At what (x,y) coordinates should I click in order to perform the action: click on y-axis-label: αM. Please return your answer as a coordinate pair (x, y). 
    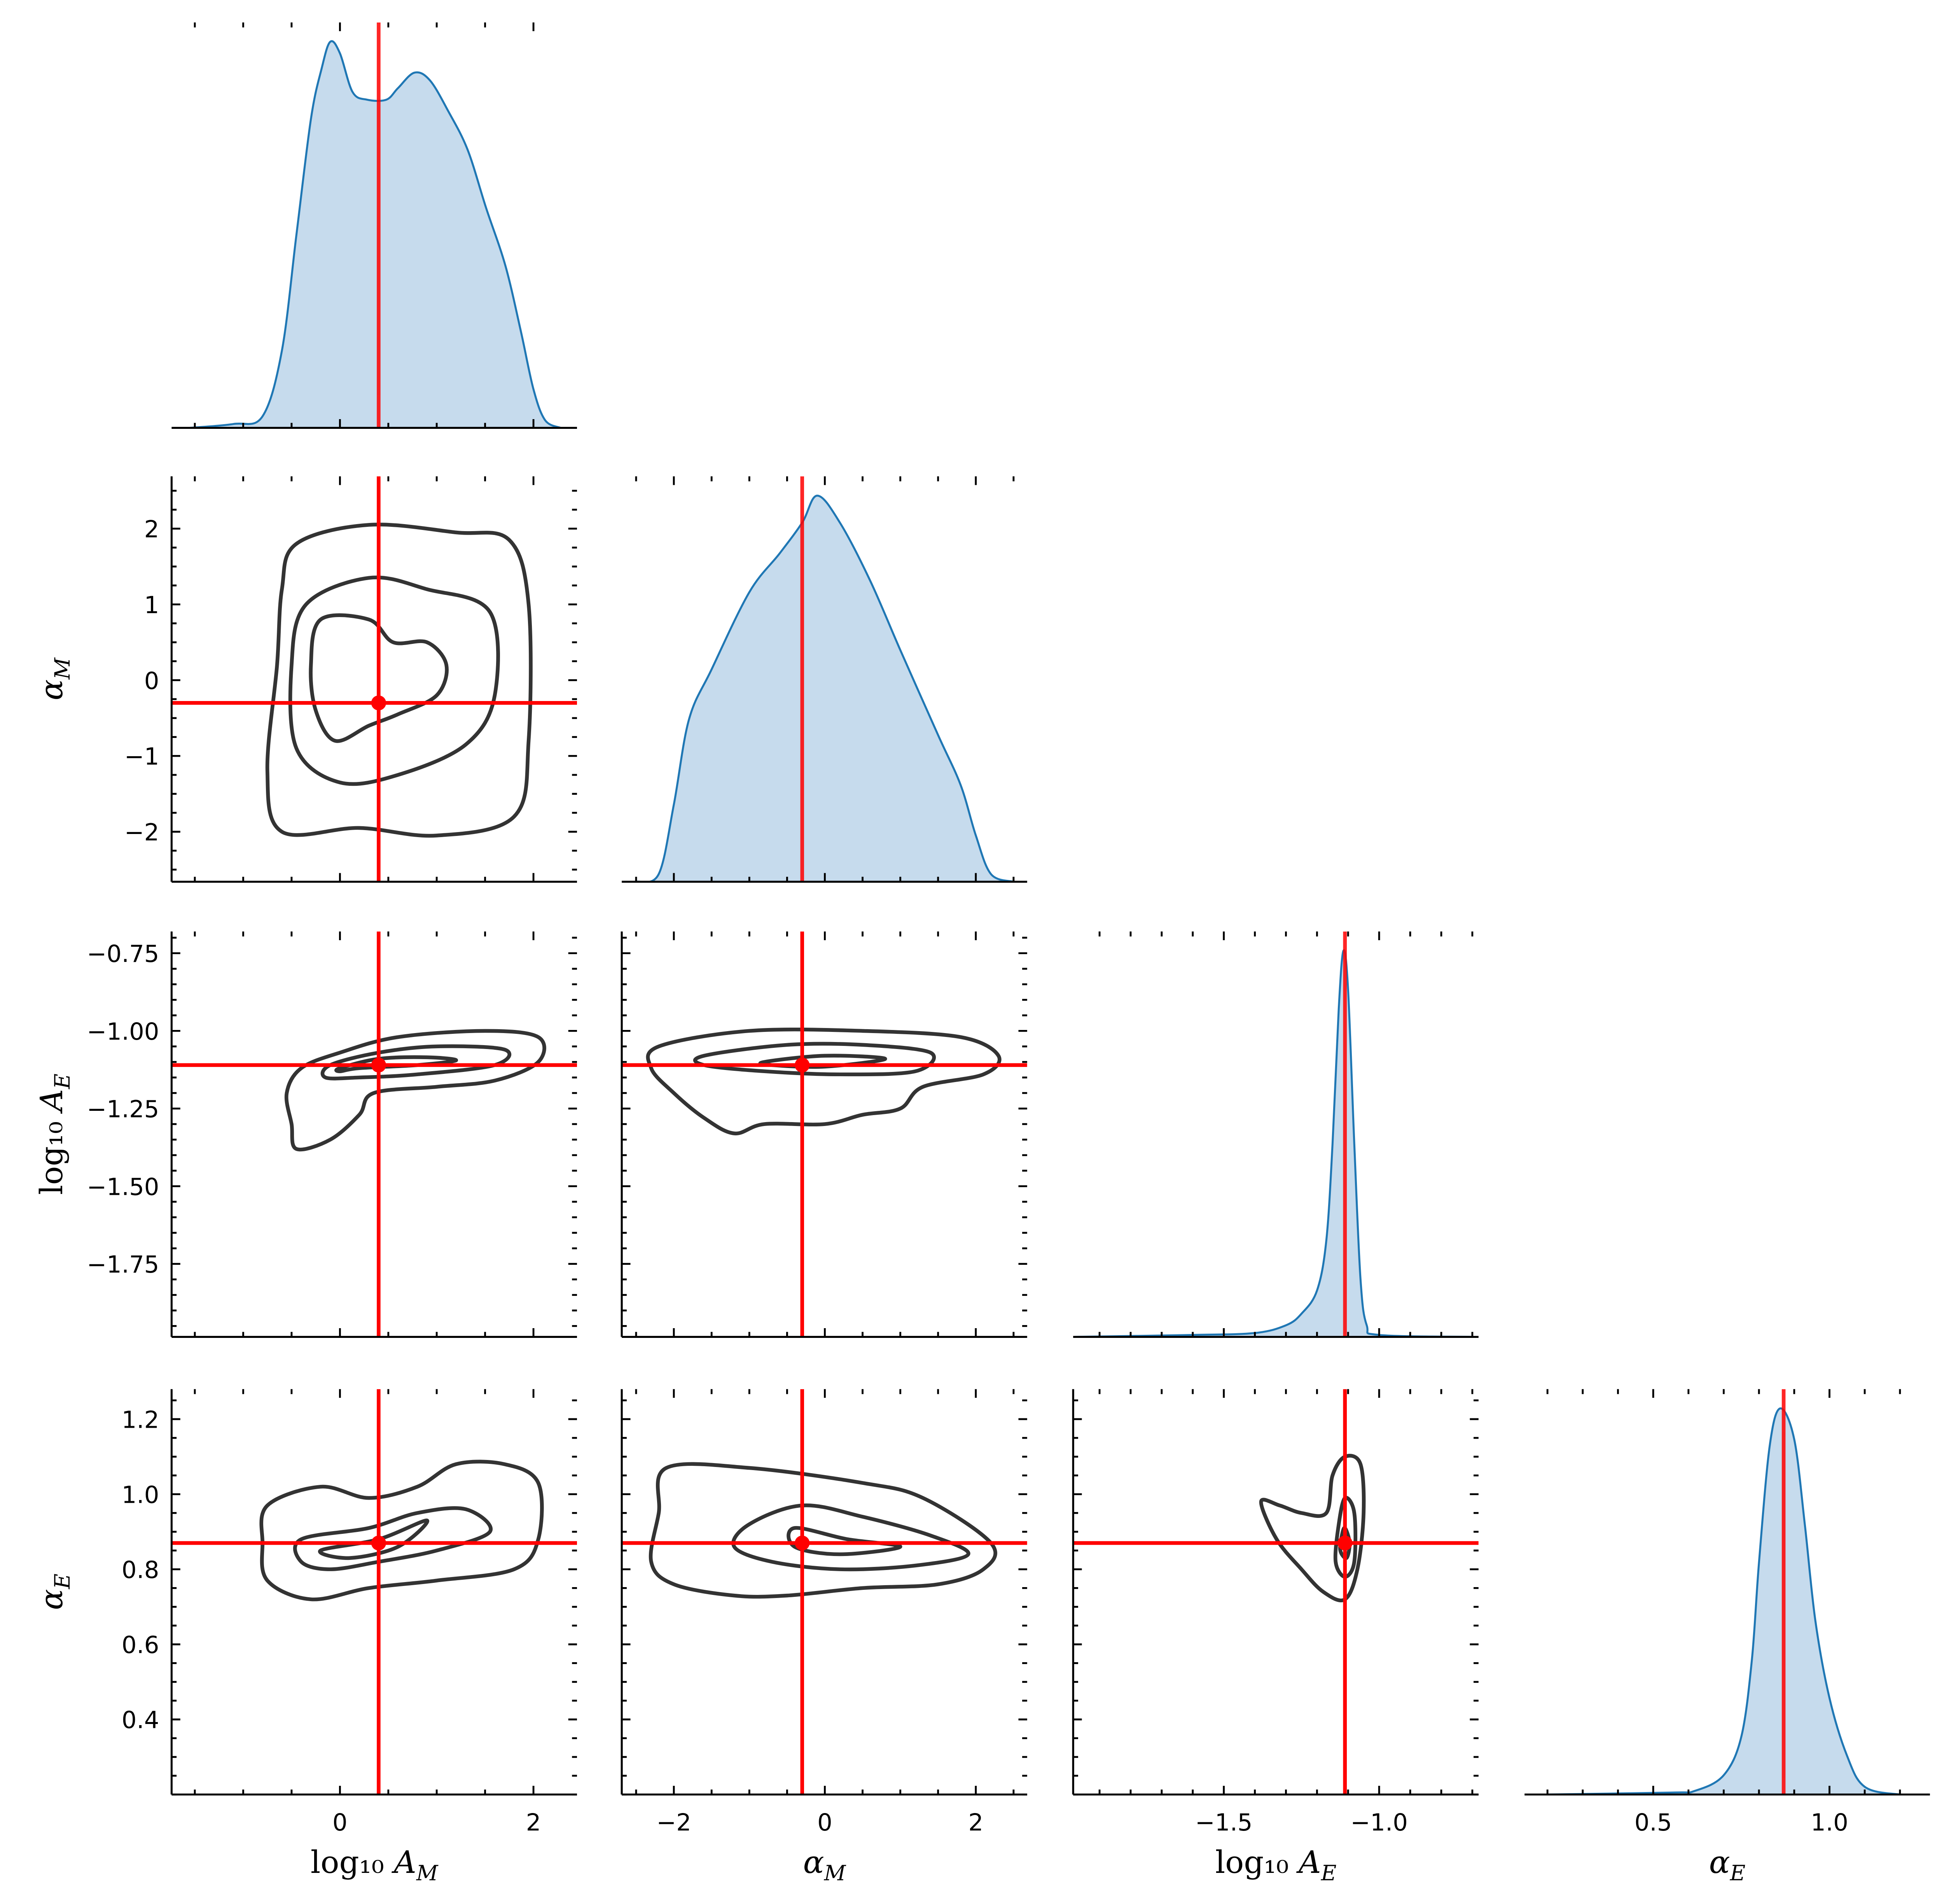
    Looking at the image, I should click on (54, 678).